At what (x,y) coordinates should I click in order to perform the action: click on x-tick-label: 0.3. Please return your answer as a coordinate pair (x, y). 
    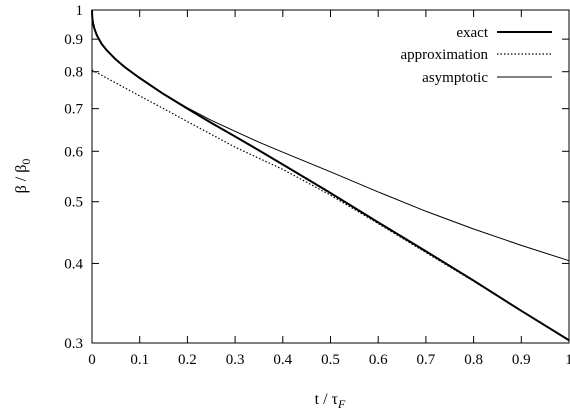
    Looking at the image, I should click on (235, 360).